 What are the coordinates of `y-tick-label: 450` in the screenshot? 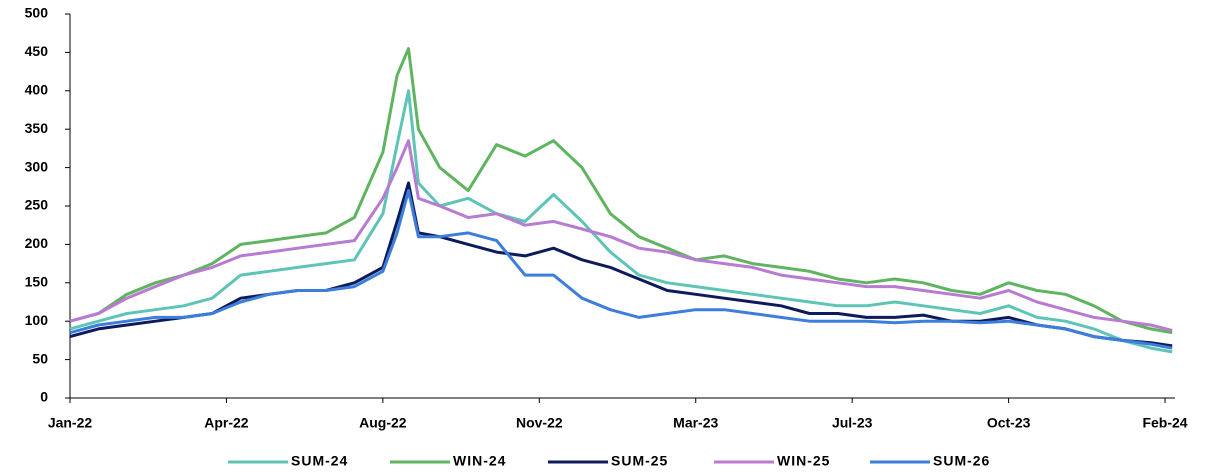 It's located at (37, 51).